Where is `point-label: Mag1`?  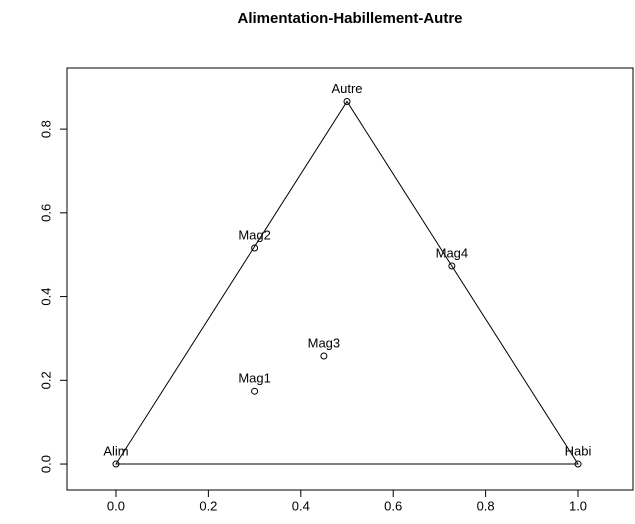 point-label: Mag1 is located at coordinates (254, 378).